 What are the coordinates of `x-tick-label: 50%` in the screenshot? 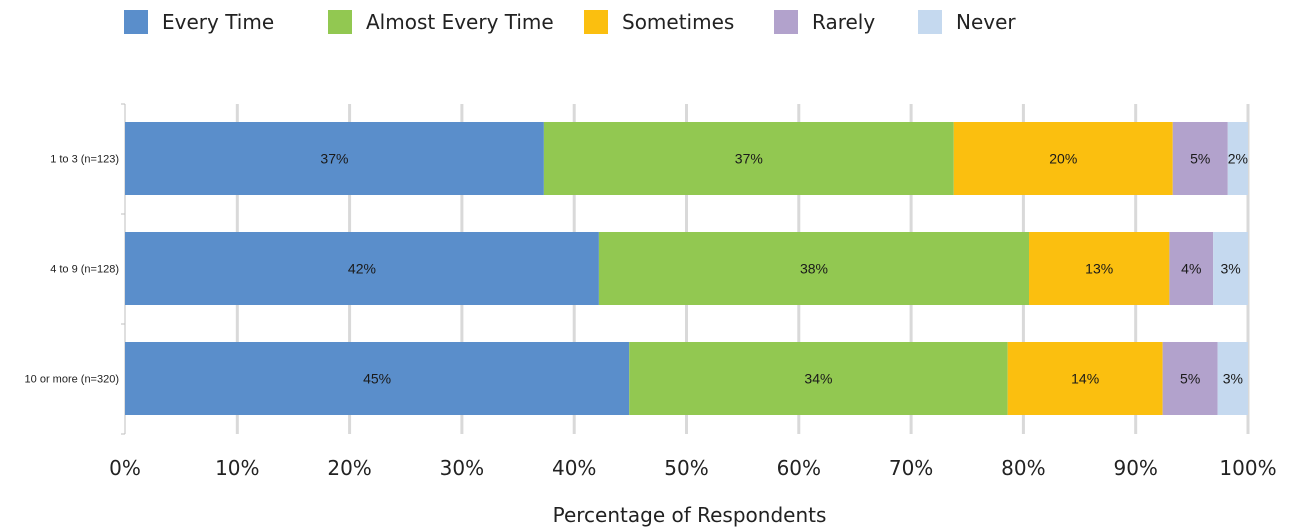 It's located at (686, 468).